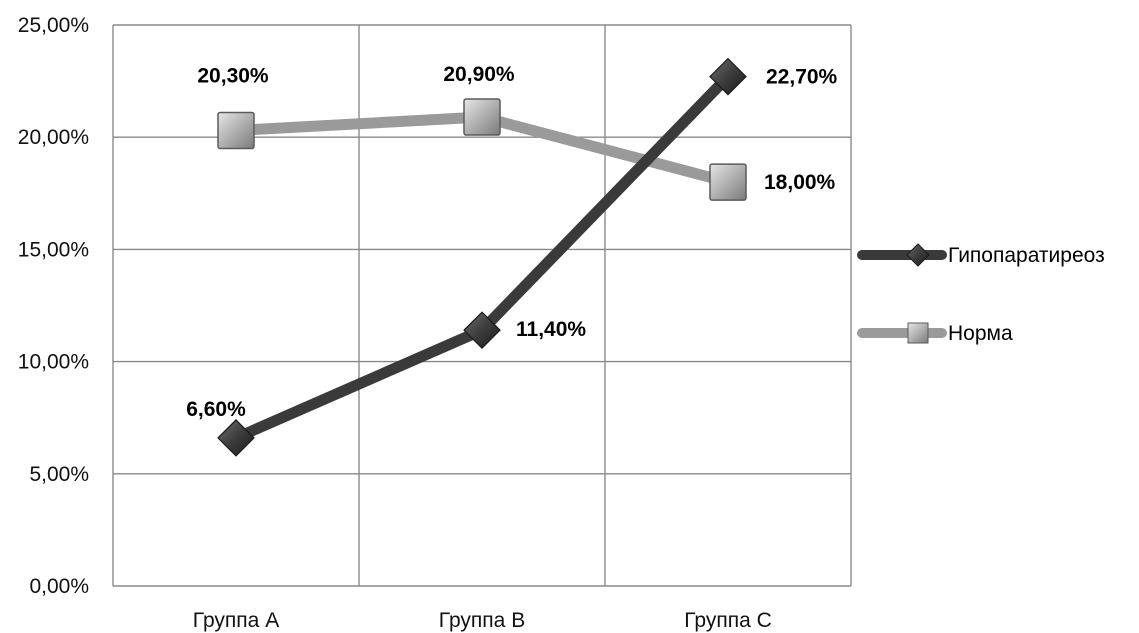 Image resolution: width=1139 pixels, height=633 pixels. I want to click on data-label: 20,30%, so click(233, 75).